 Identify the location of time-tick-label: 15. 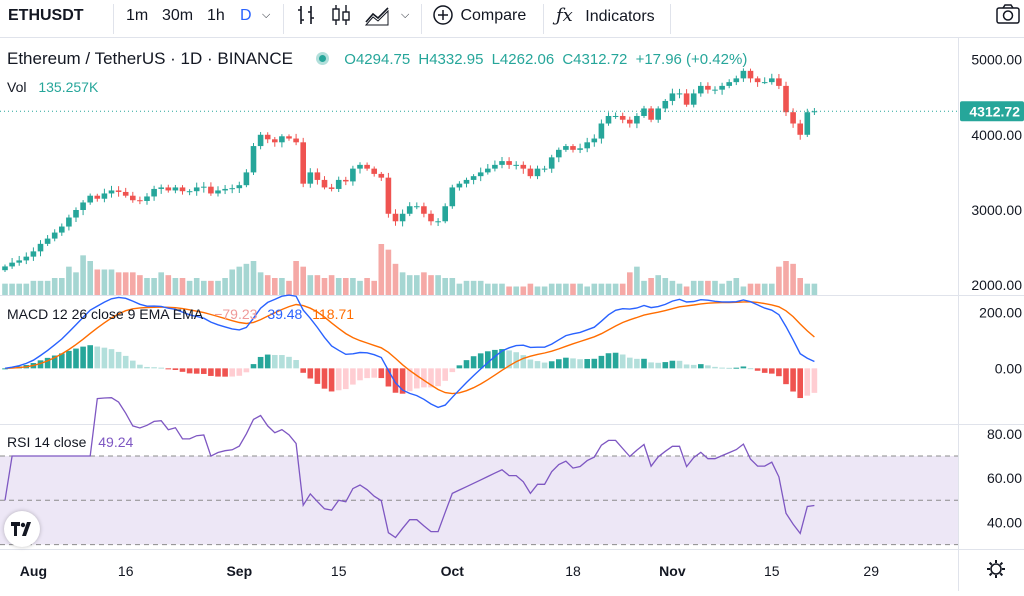
(772, 571).